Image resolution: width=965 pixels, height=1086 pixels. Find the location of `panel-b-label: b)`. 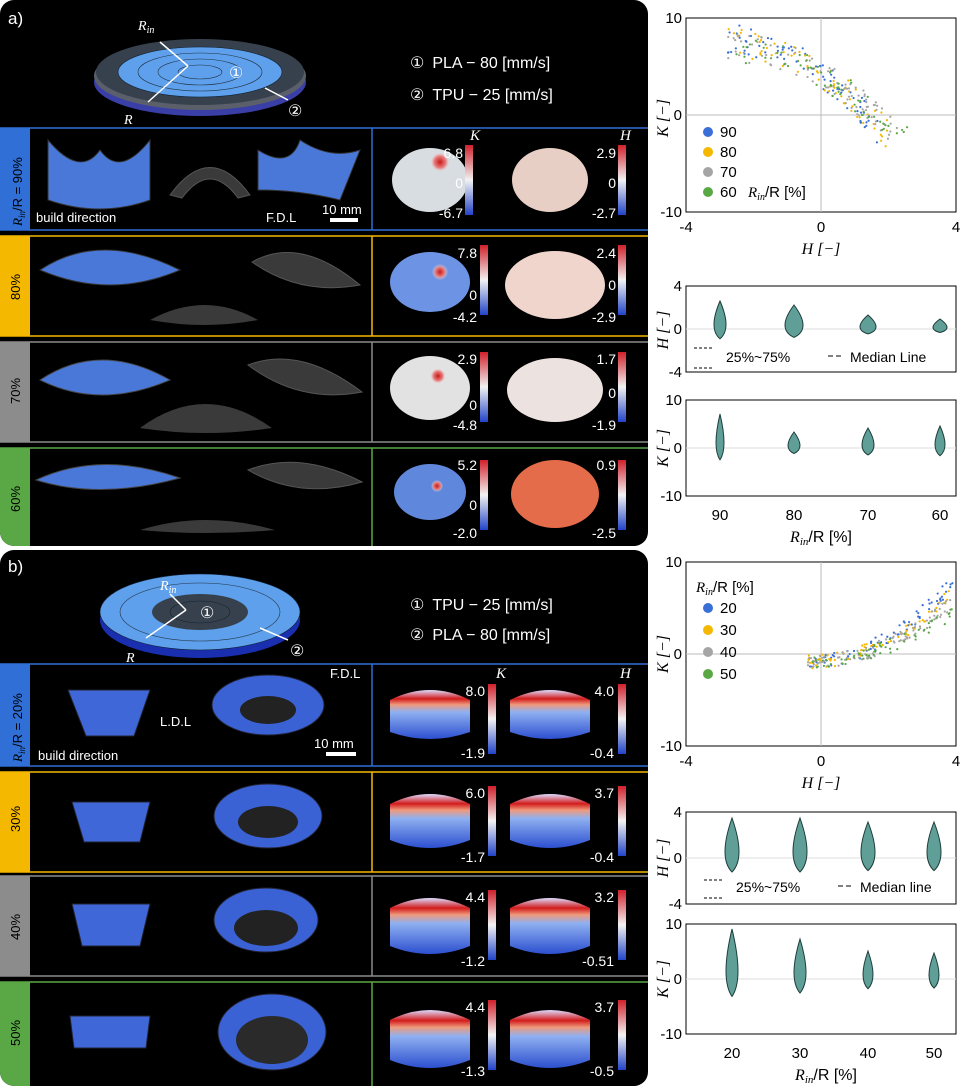

panel-b-label: b) is located at coordinates (15, 566).